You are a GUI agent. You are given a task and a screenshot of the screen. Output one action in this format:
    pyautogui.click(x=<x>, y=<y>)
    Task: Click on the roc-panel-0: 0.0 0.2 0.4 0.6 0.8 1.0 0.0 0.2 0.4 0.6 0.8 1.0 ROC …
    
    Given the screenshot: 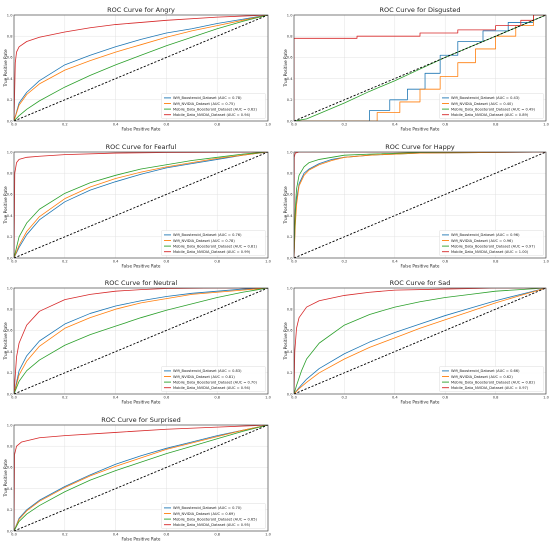 What is the action you would take?
    pyautogui.click(x=137, y=69)
    